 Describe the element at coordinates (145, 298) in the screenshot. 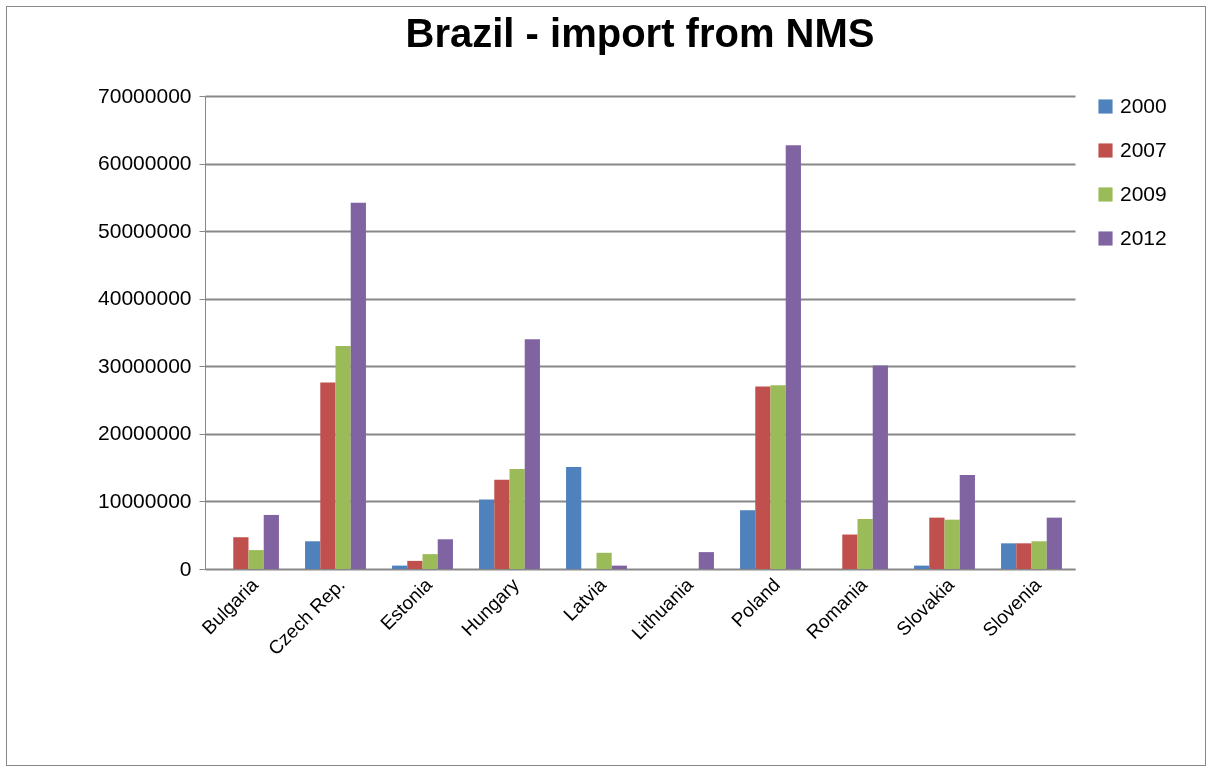

I see `y-tick-label: 40000000` at that location.